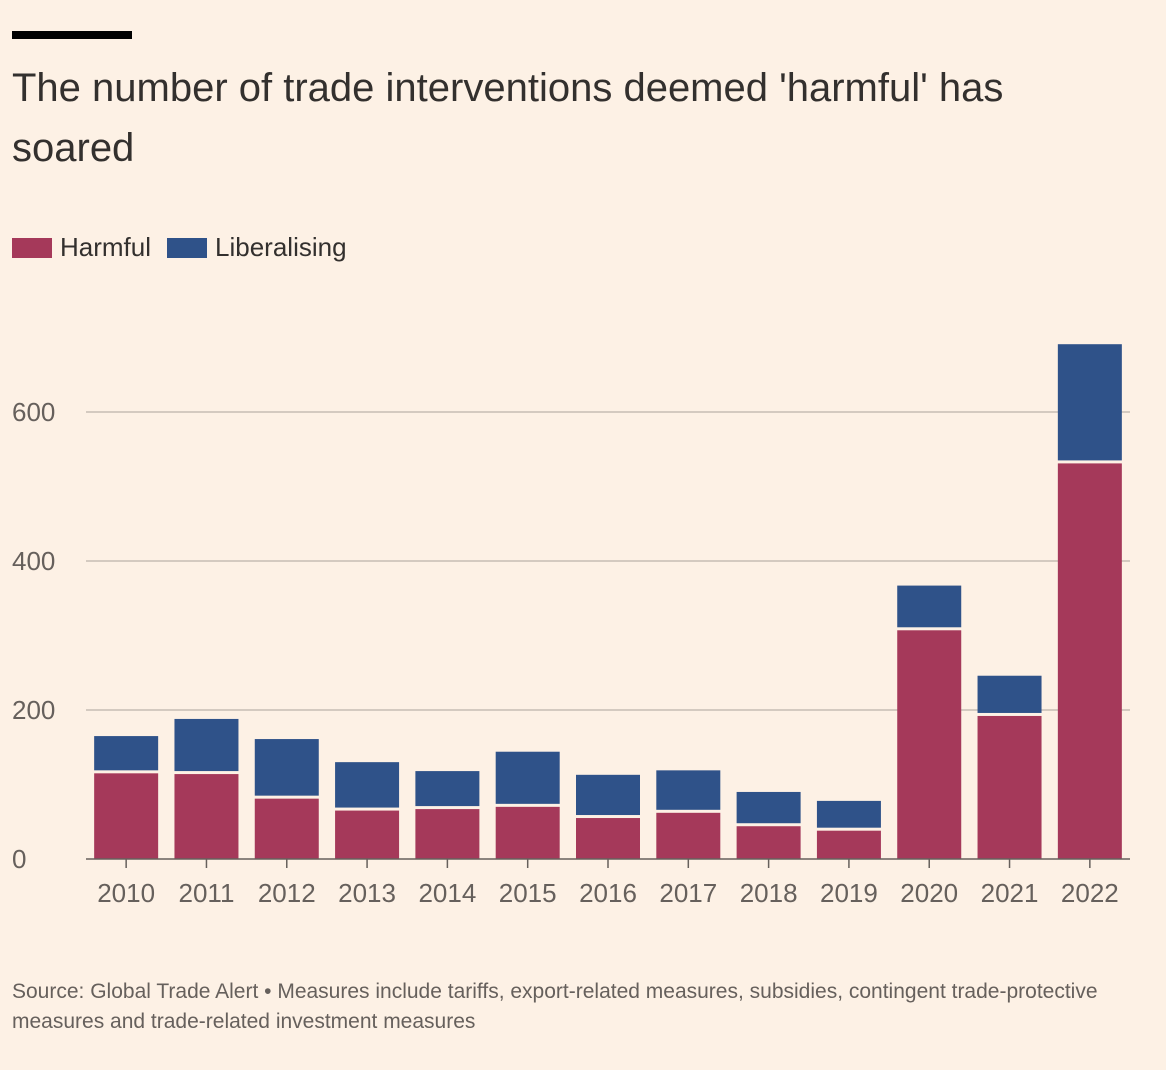  I want to click on chart-legend: Harmful Liberalising, so click(187, 247).